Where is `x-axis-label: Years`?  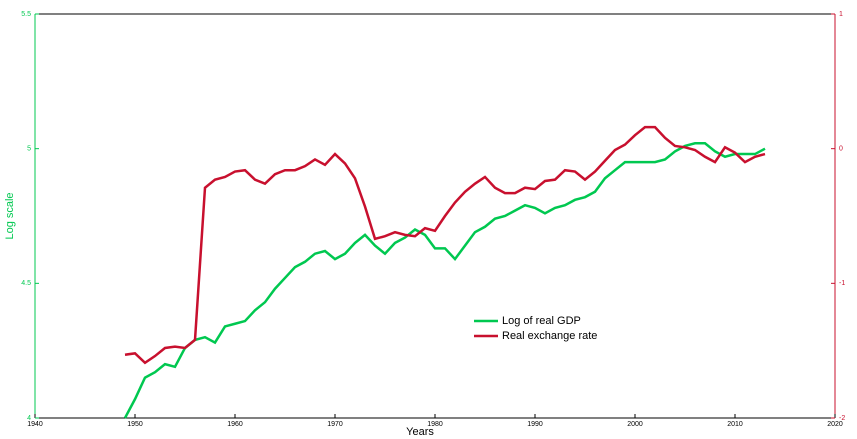 x-axis-label: Years is located at coordinates (420, 432).